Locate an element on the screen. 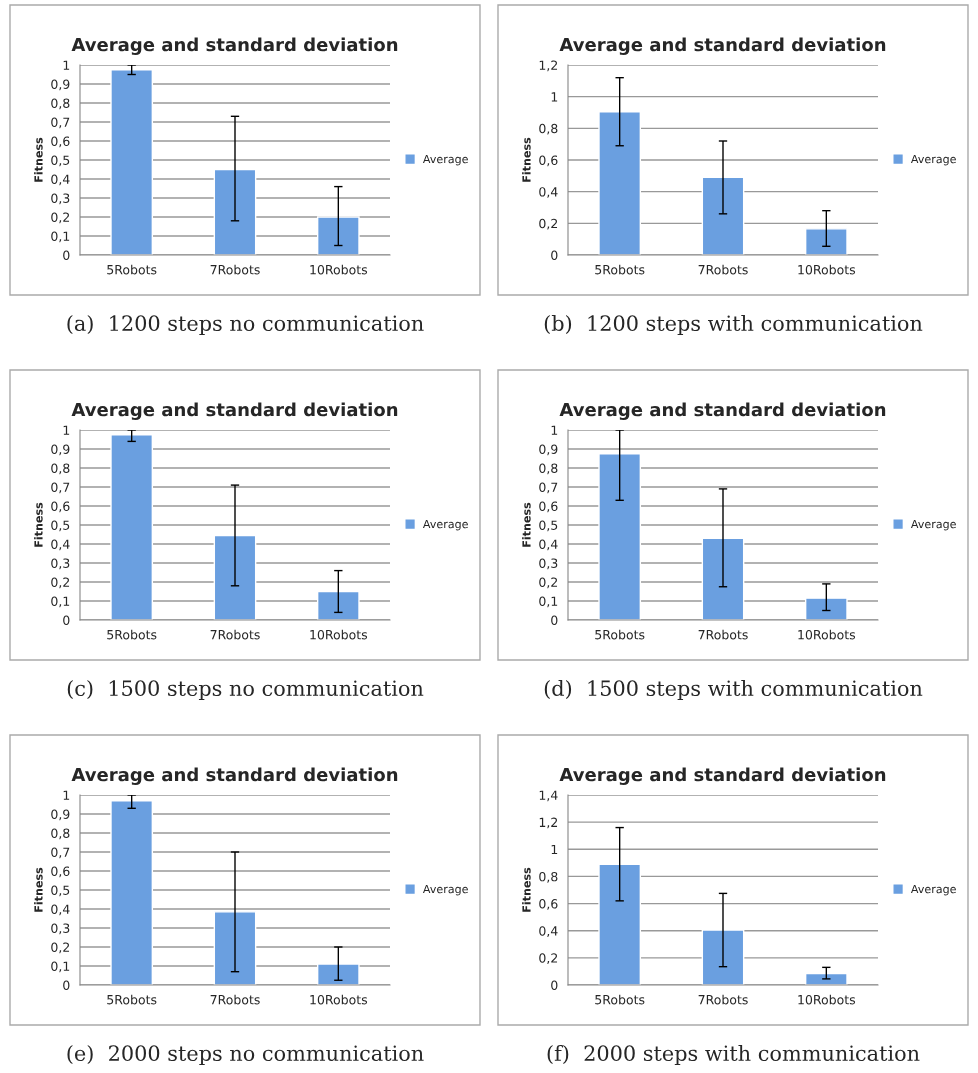 The image size is (978, 1073). text: (a) 1200 steps no communication is located at coordinates (245, 325).